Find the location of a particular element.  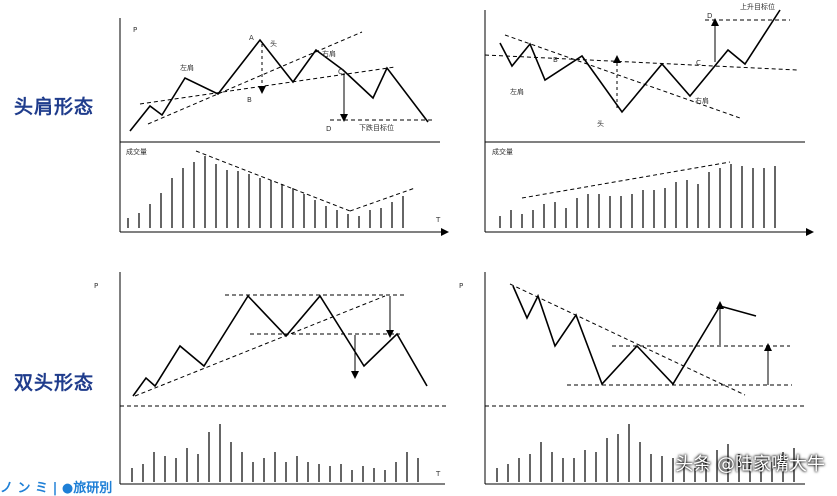

p1-target: 下跌目标位 is located at coordinates (376, 127).